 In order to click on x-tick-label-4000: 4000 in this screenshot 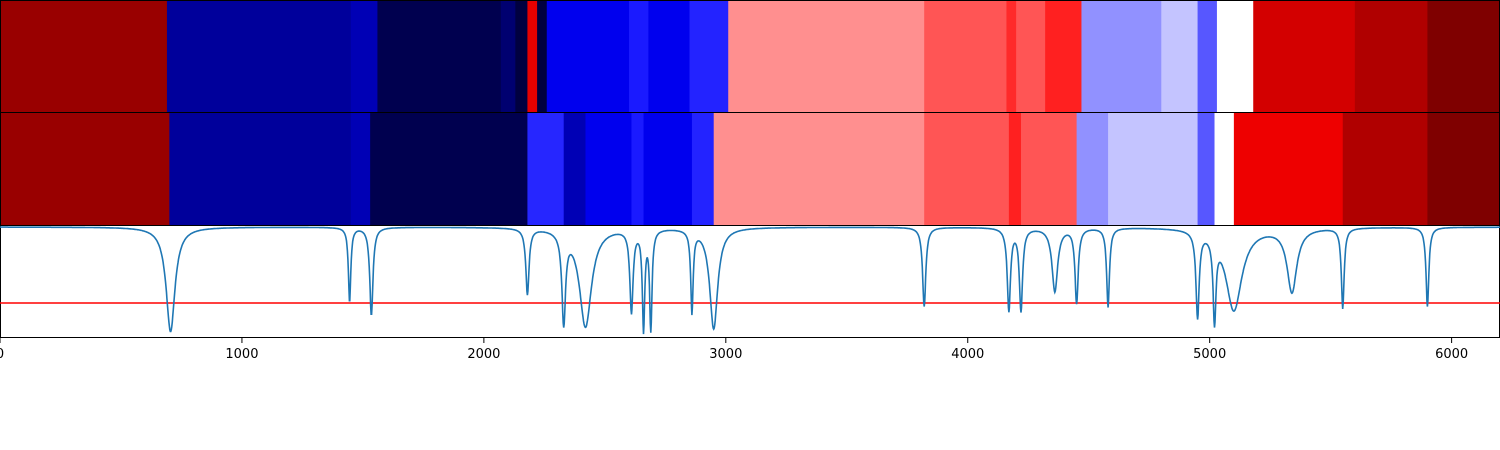, I will do `click(967, 354)`.